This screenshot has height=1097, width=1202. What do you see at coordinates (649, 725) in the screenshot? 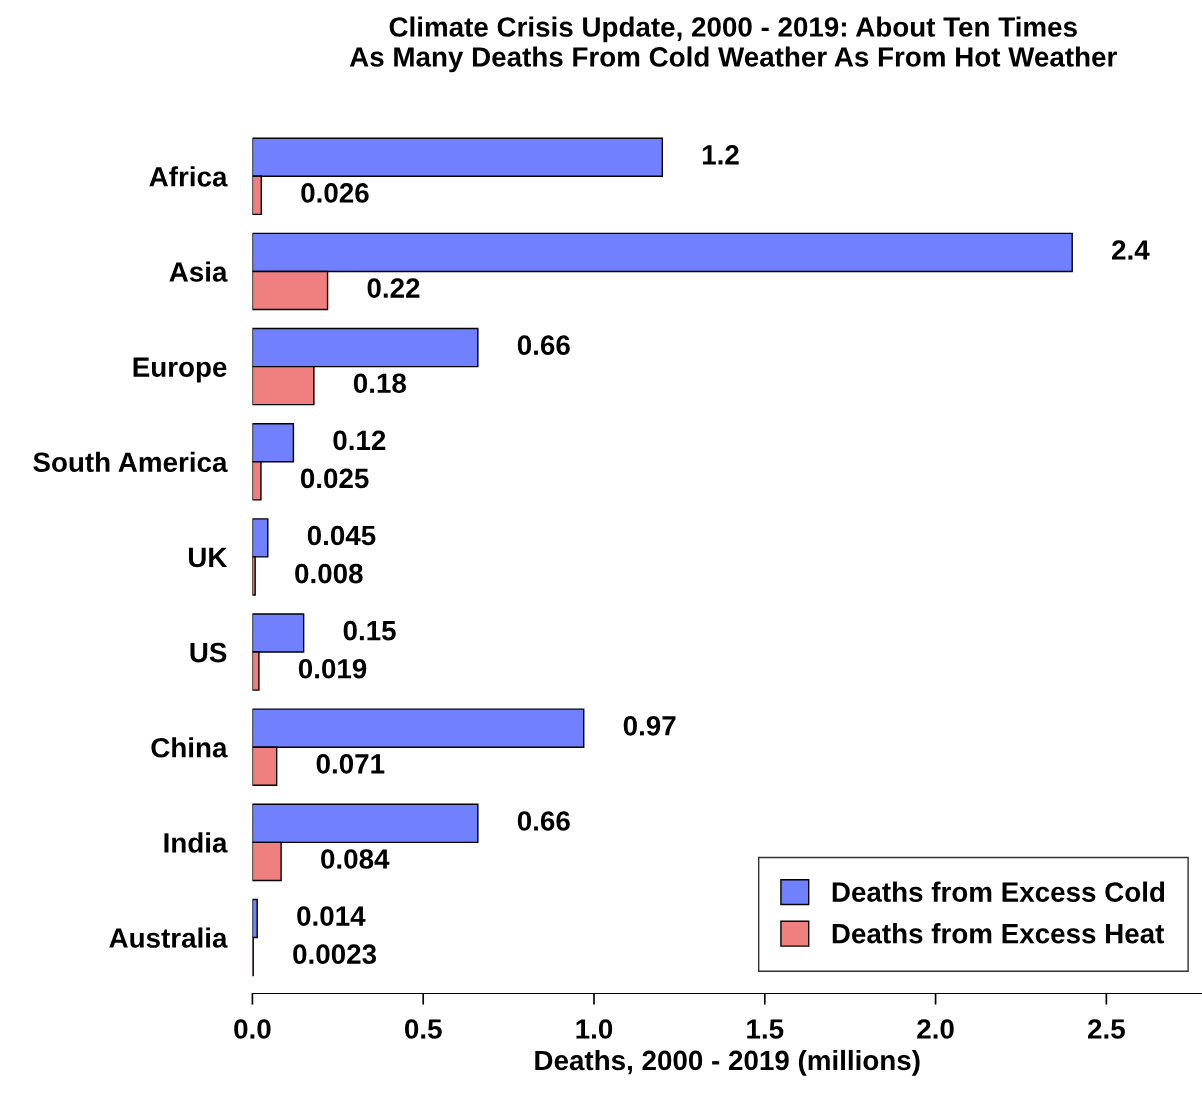
I see `data-label: 0.97` at bounding box center [649, 725].